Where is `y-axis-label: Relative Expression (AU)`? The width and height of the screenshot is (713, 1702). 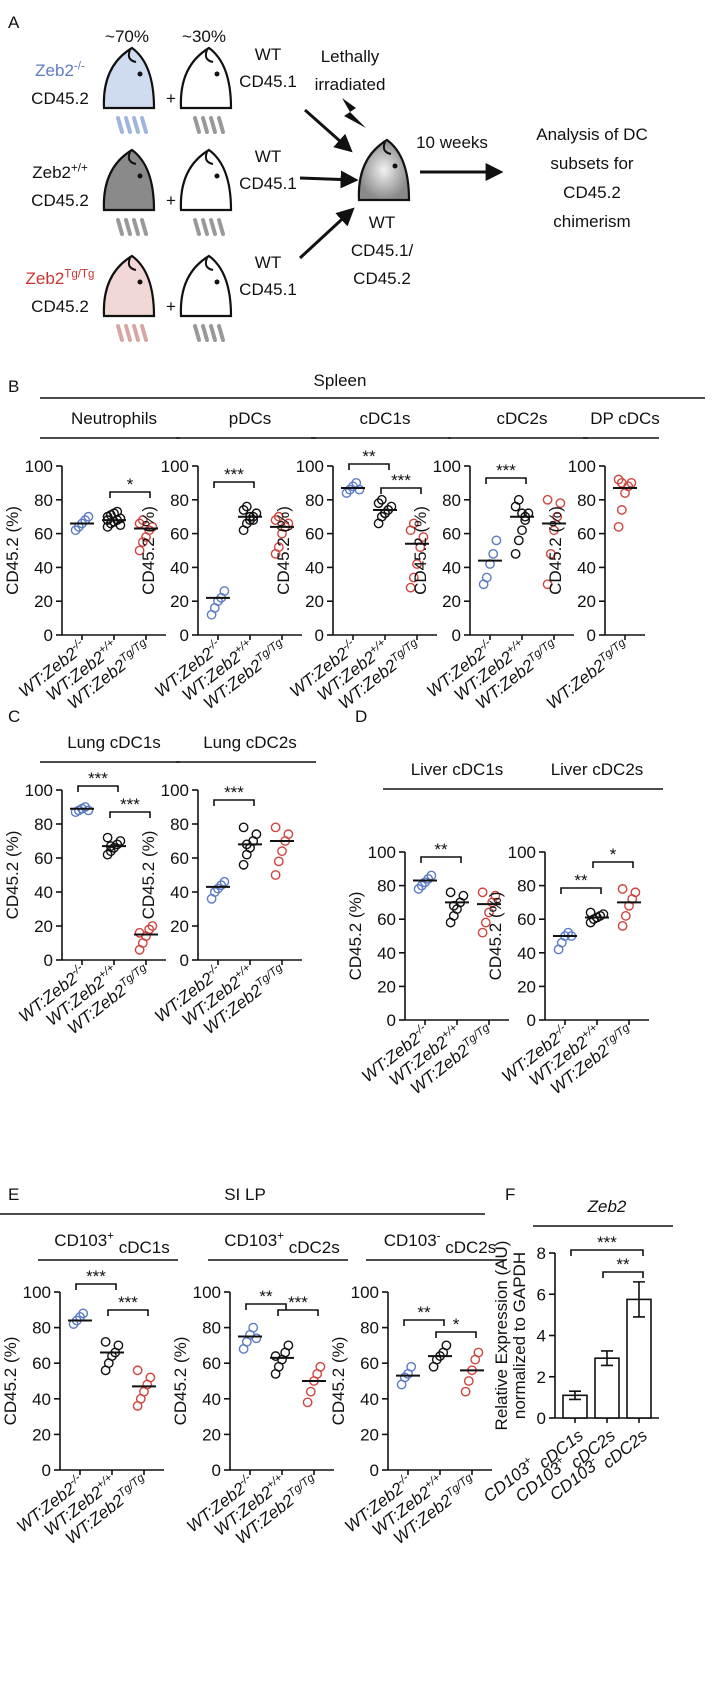
y-axis-label: Relative Expression (AU) is located at coordinates (501, 1336).